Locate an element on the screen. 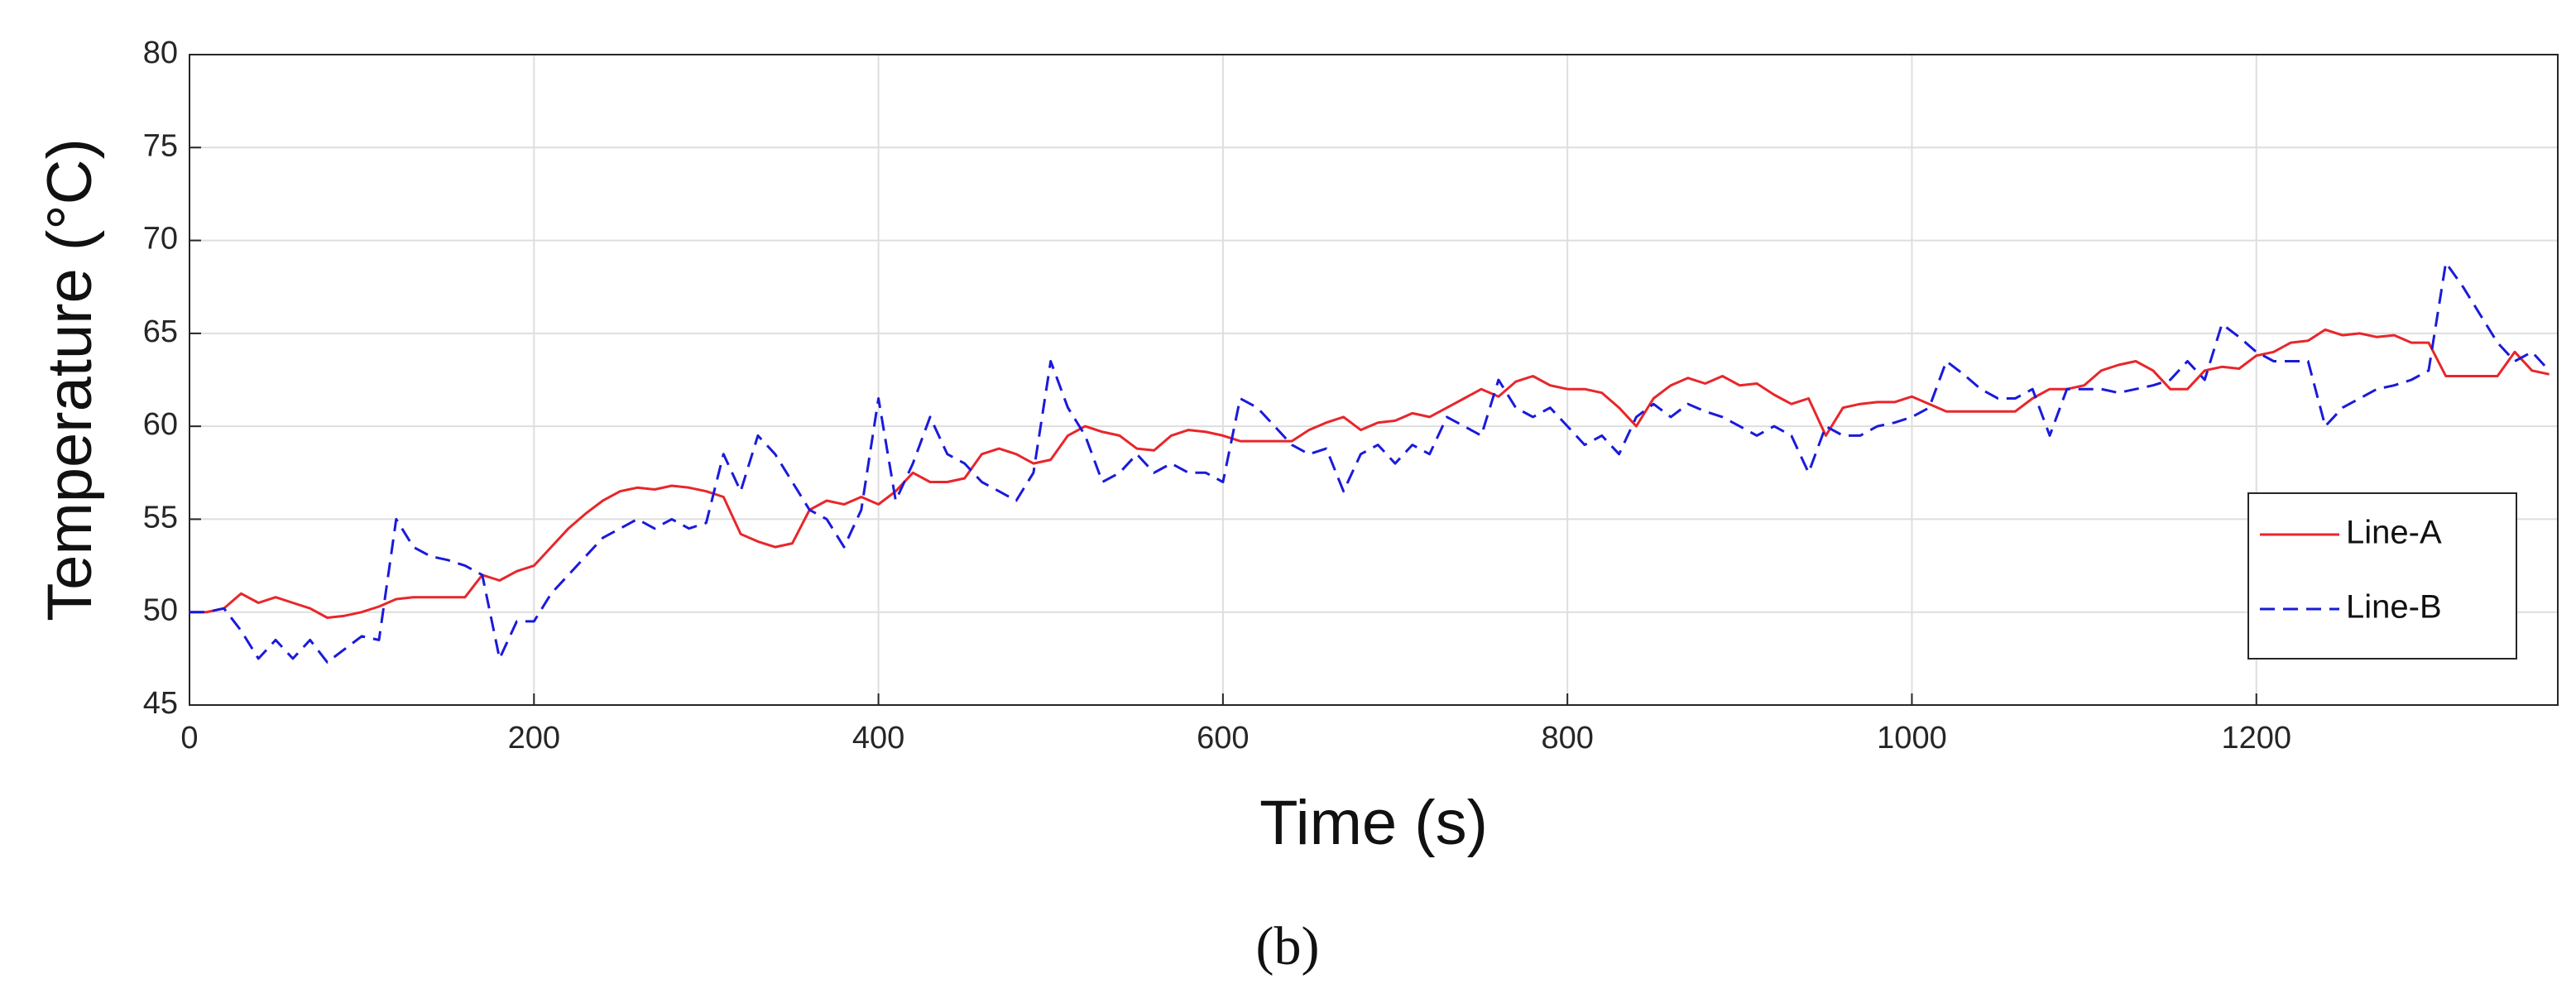  x-tick-label: 1000 is located at coordinates (1912, 738).